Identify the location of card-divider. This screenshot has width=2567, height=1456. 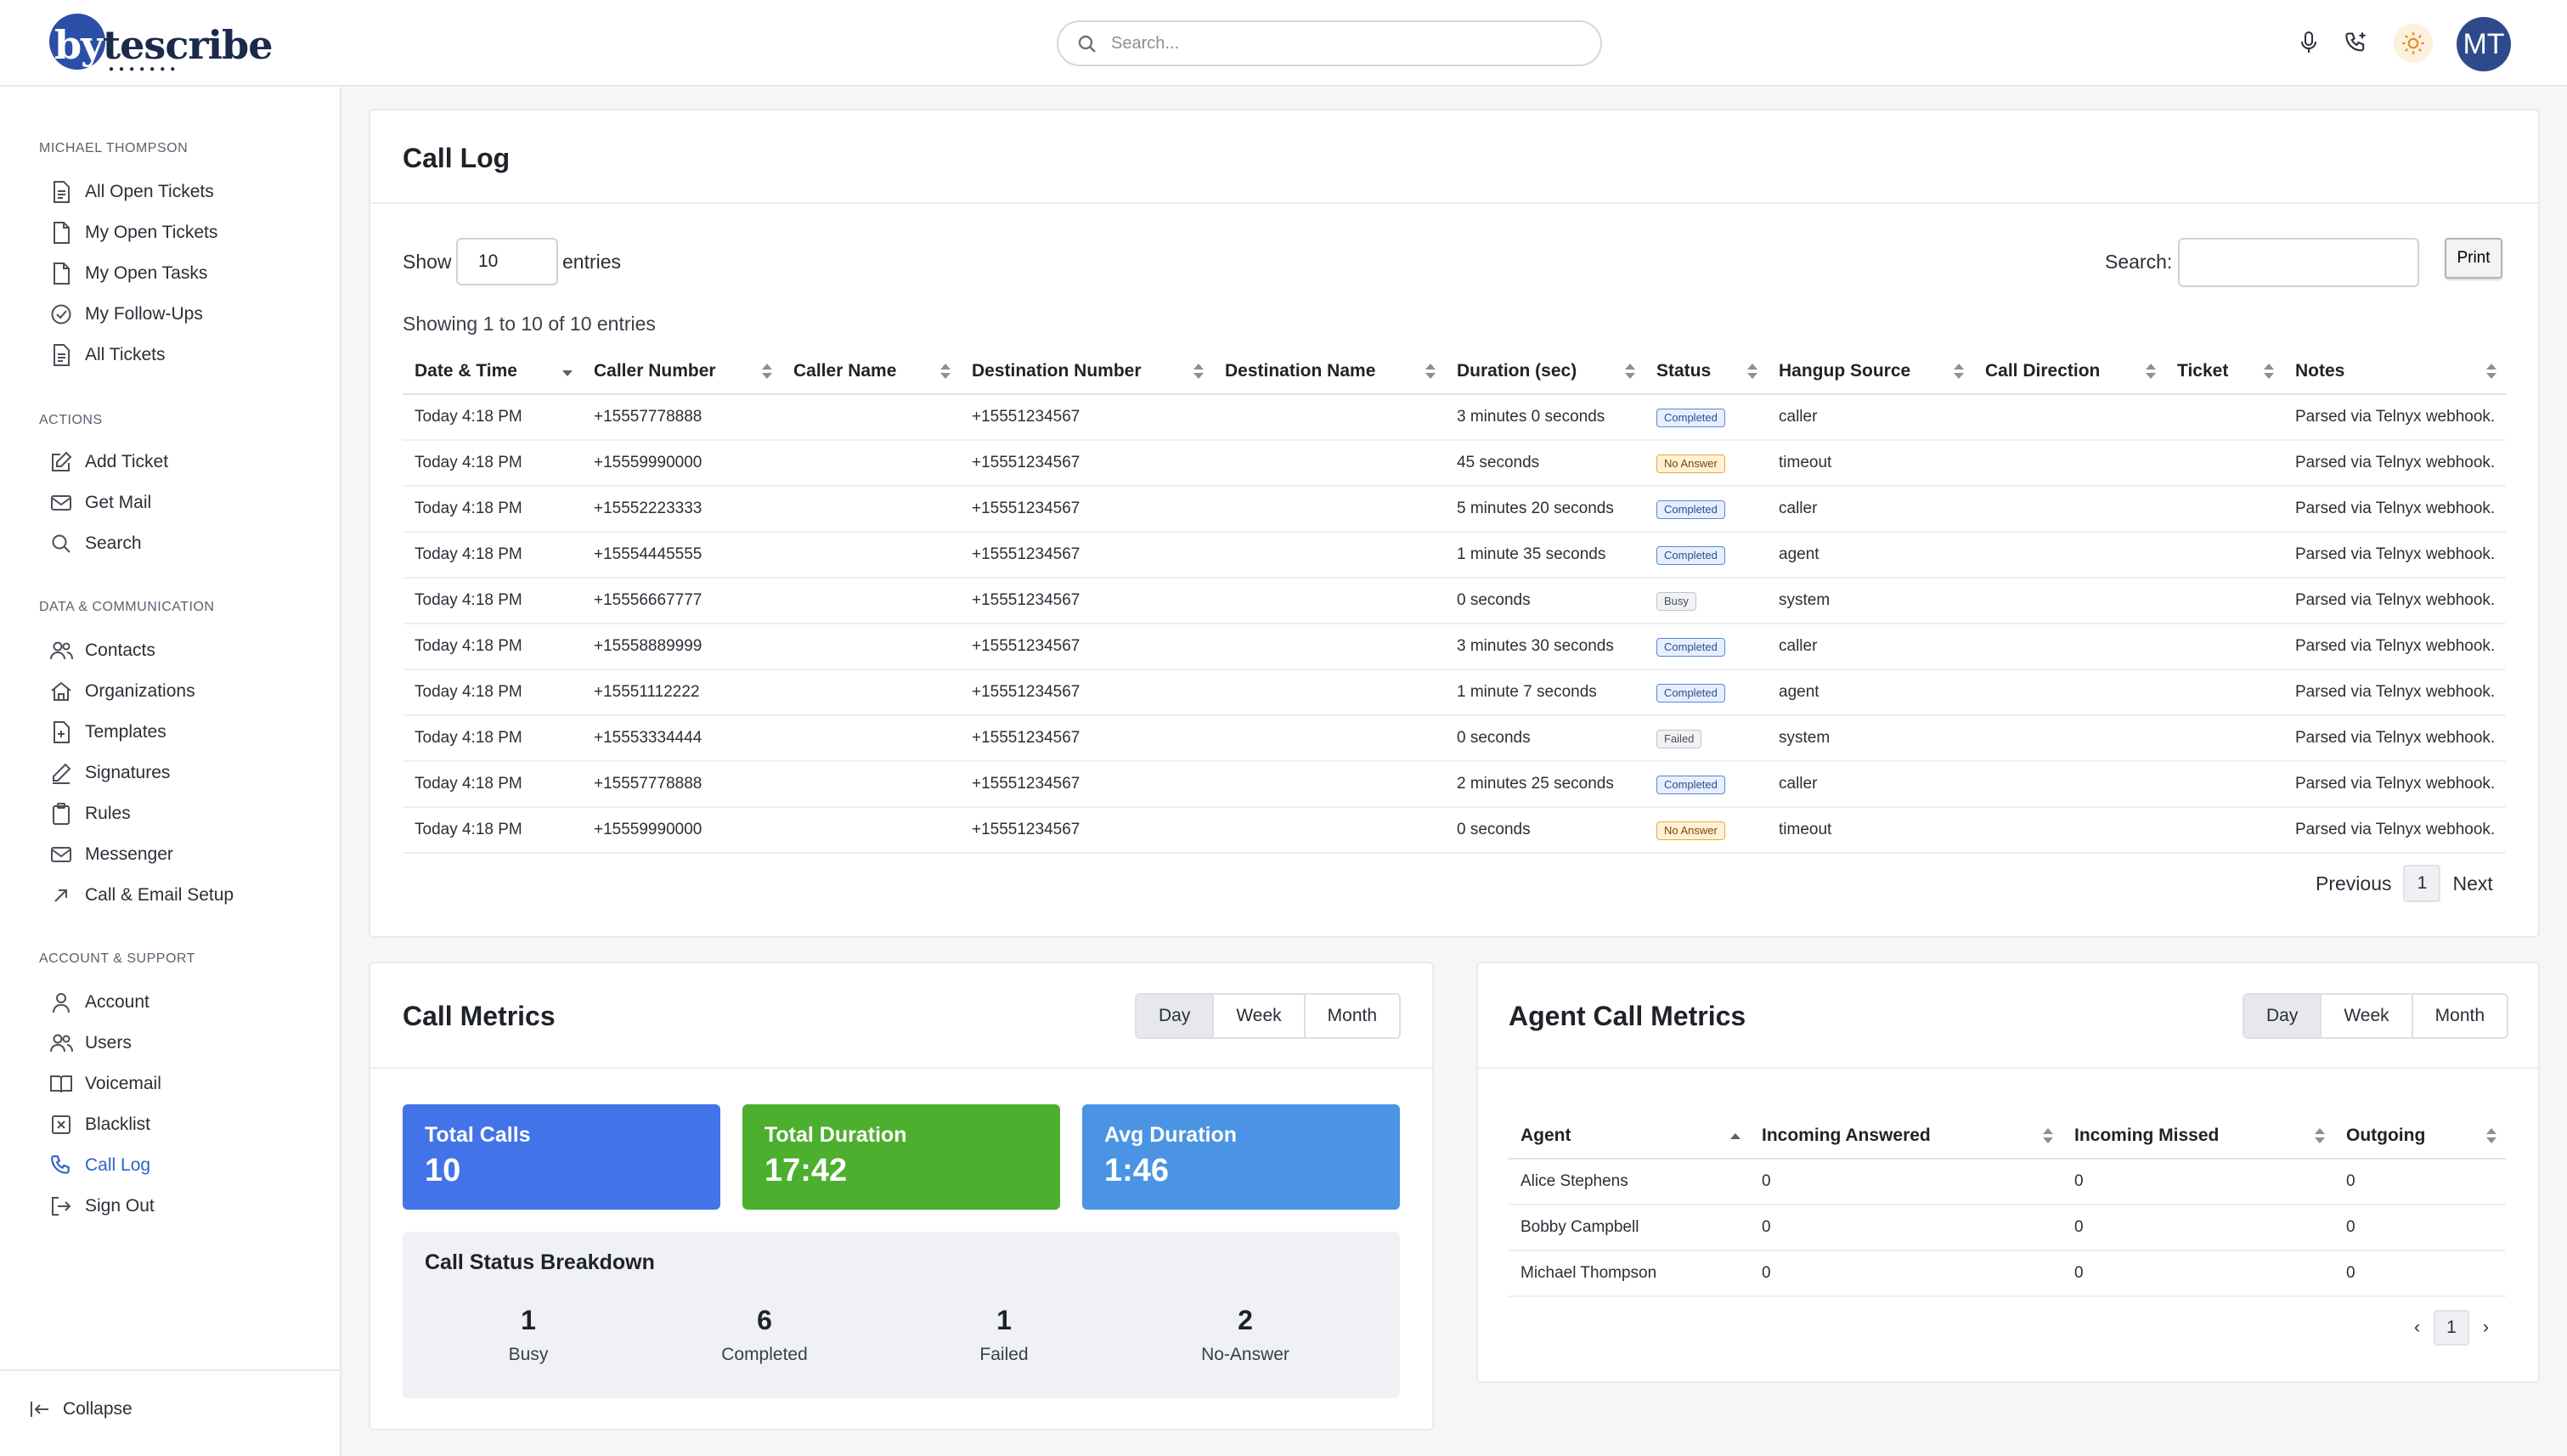
(1454, 203).